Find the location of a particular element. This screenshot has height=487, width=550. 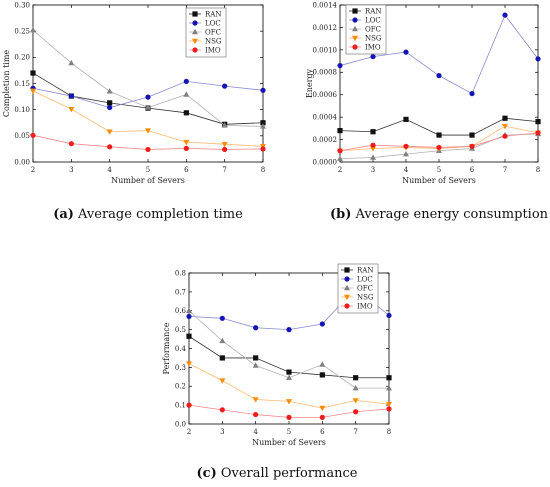

y-axis-label: Completion time is located at coordinates (6, 84).